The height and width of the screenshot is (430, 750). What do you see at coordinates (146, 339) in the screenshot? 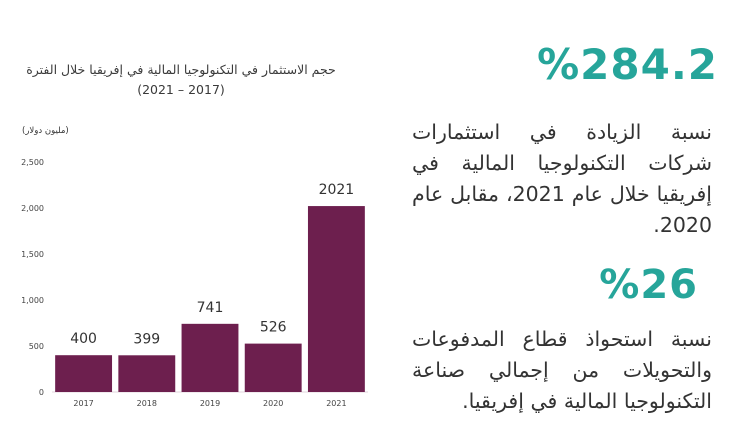
I see `data-label: 399` at bounding box center [146, 339].